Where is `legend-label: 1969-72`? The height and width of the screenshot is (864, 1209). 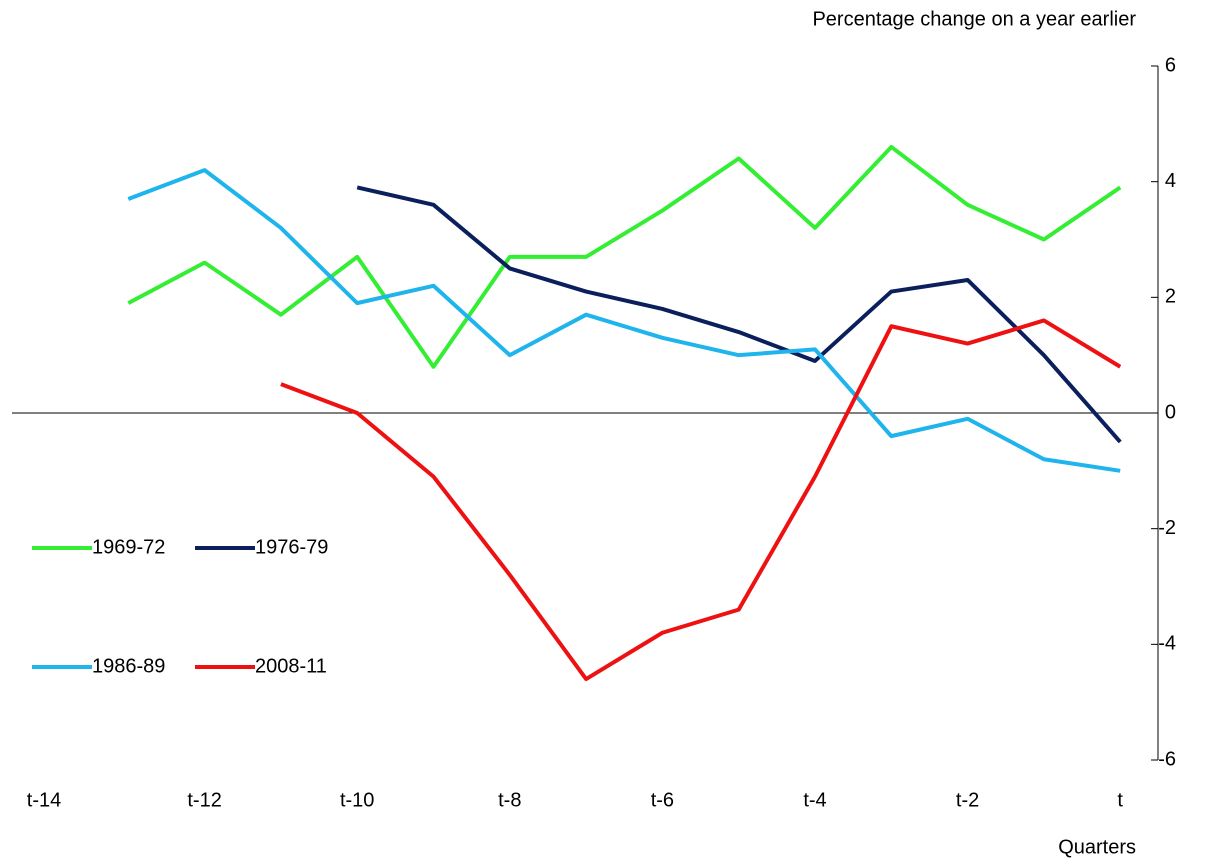 legend-label: 1969-72 is located at coordinates (128, 547).